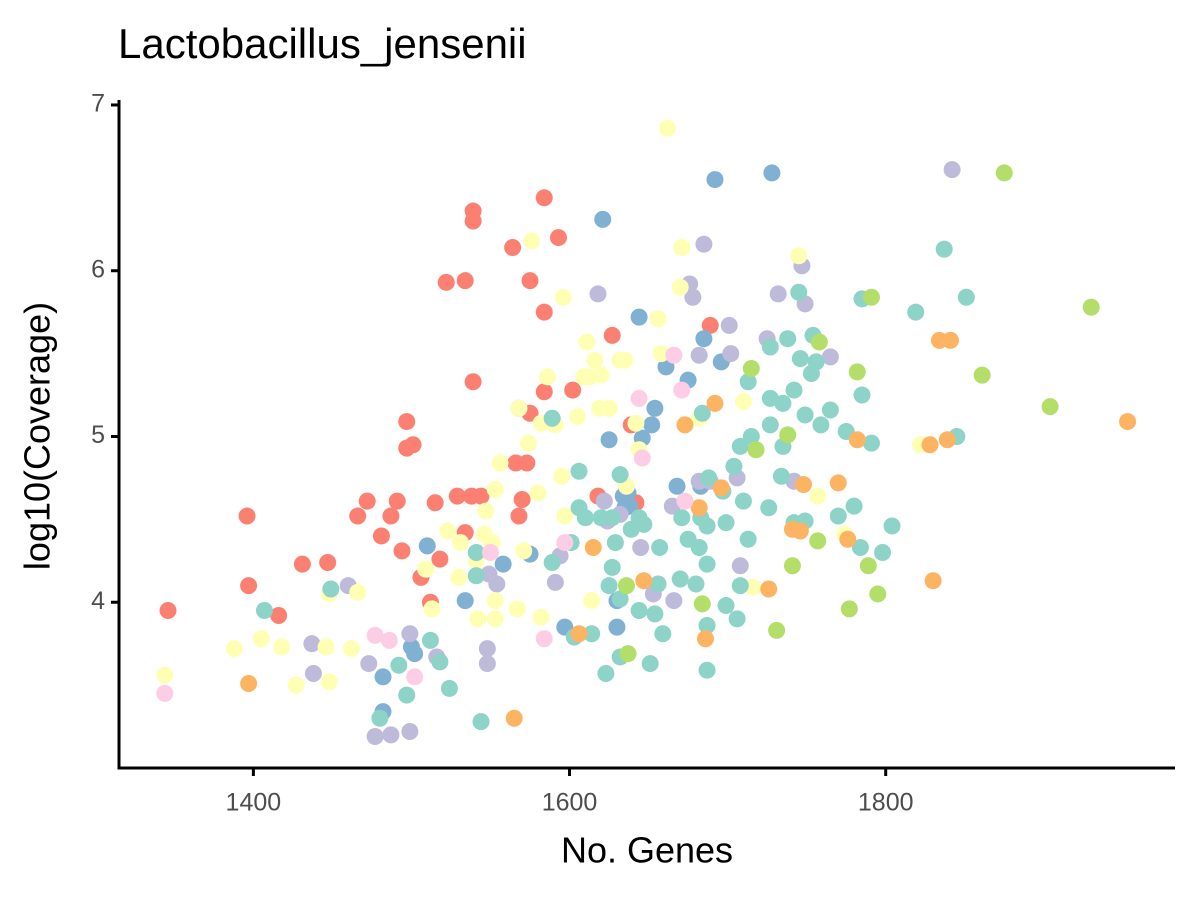 This screenshot has width=1200, height=900. Describe the element at coordinates (98, 269) in the screenshot. I see `y-tick-label: 6` at that location.